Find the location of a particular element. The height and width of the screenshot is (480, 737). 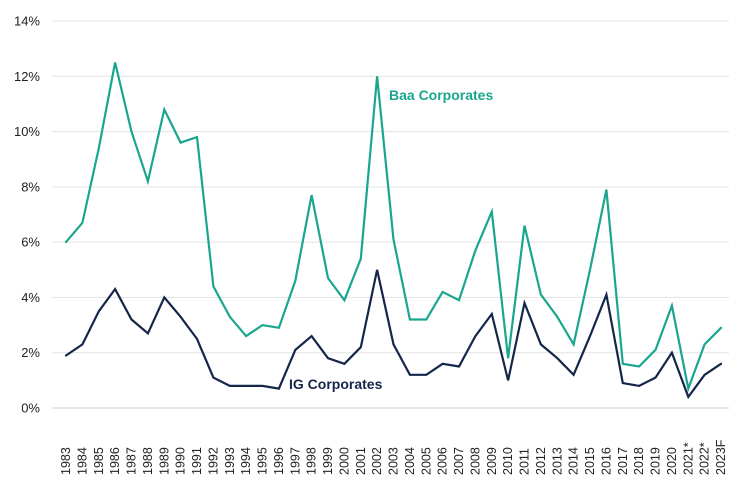

x-tick-label: 2001 is located at coordinates (361, 461).